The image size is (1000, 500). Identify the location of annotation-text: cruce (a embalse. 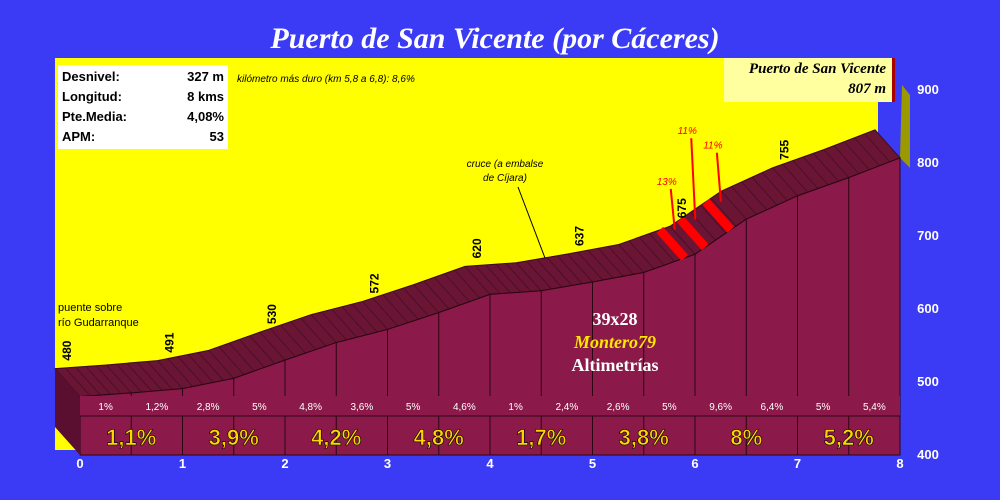
(505, 164).